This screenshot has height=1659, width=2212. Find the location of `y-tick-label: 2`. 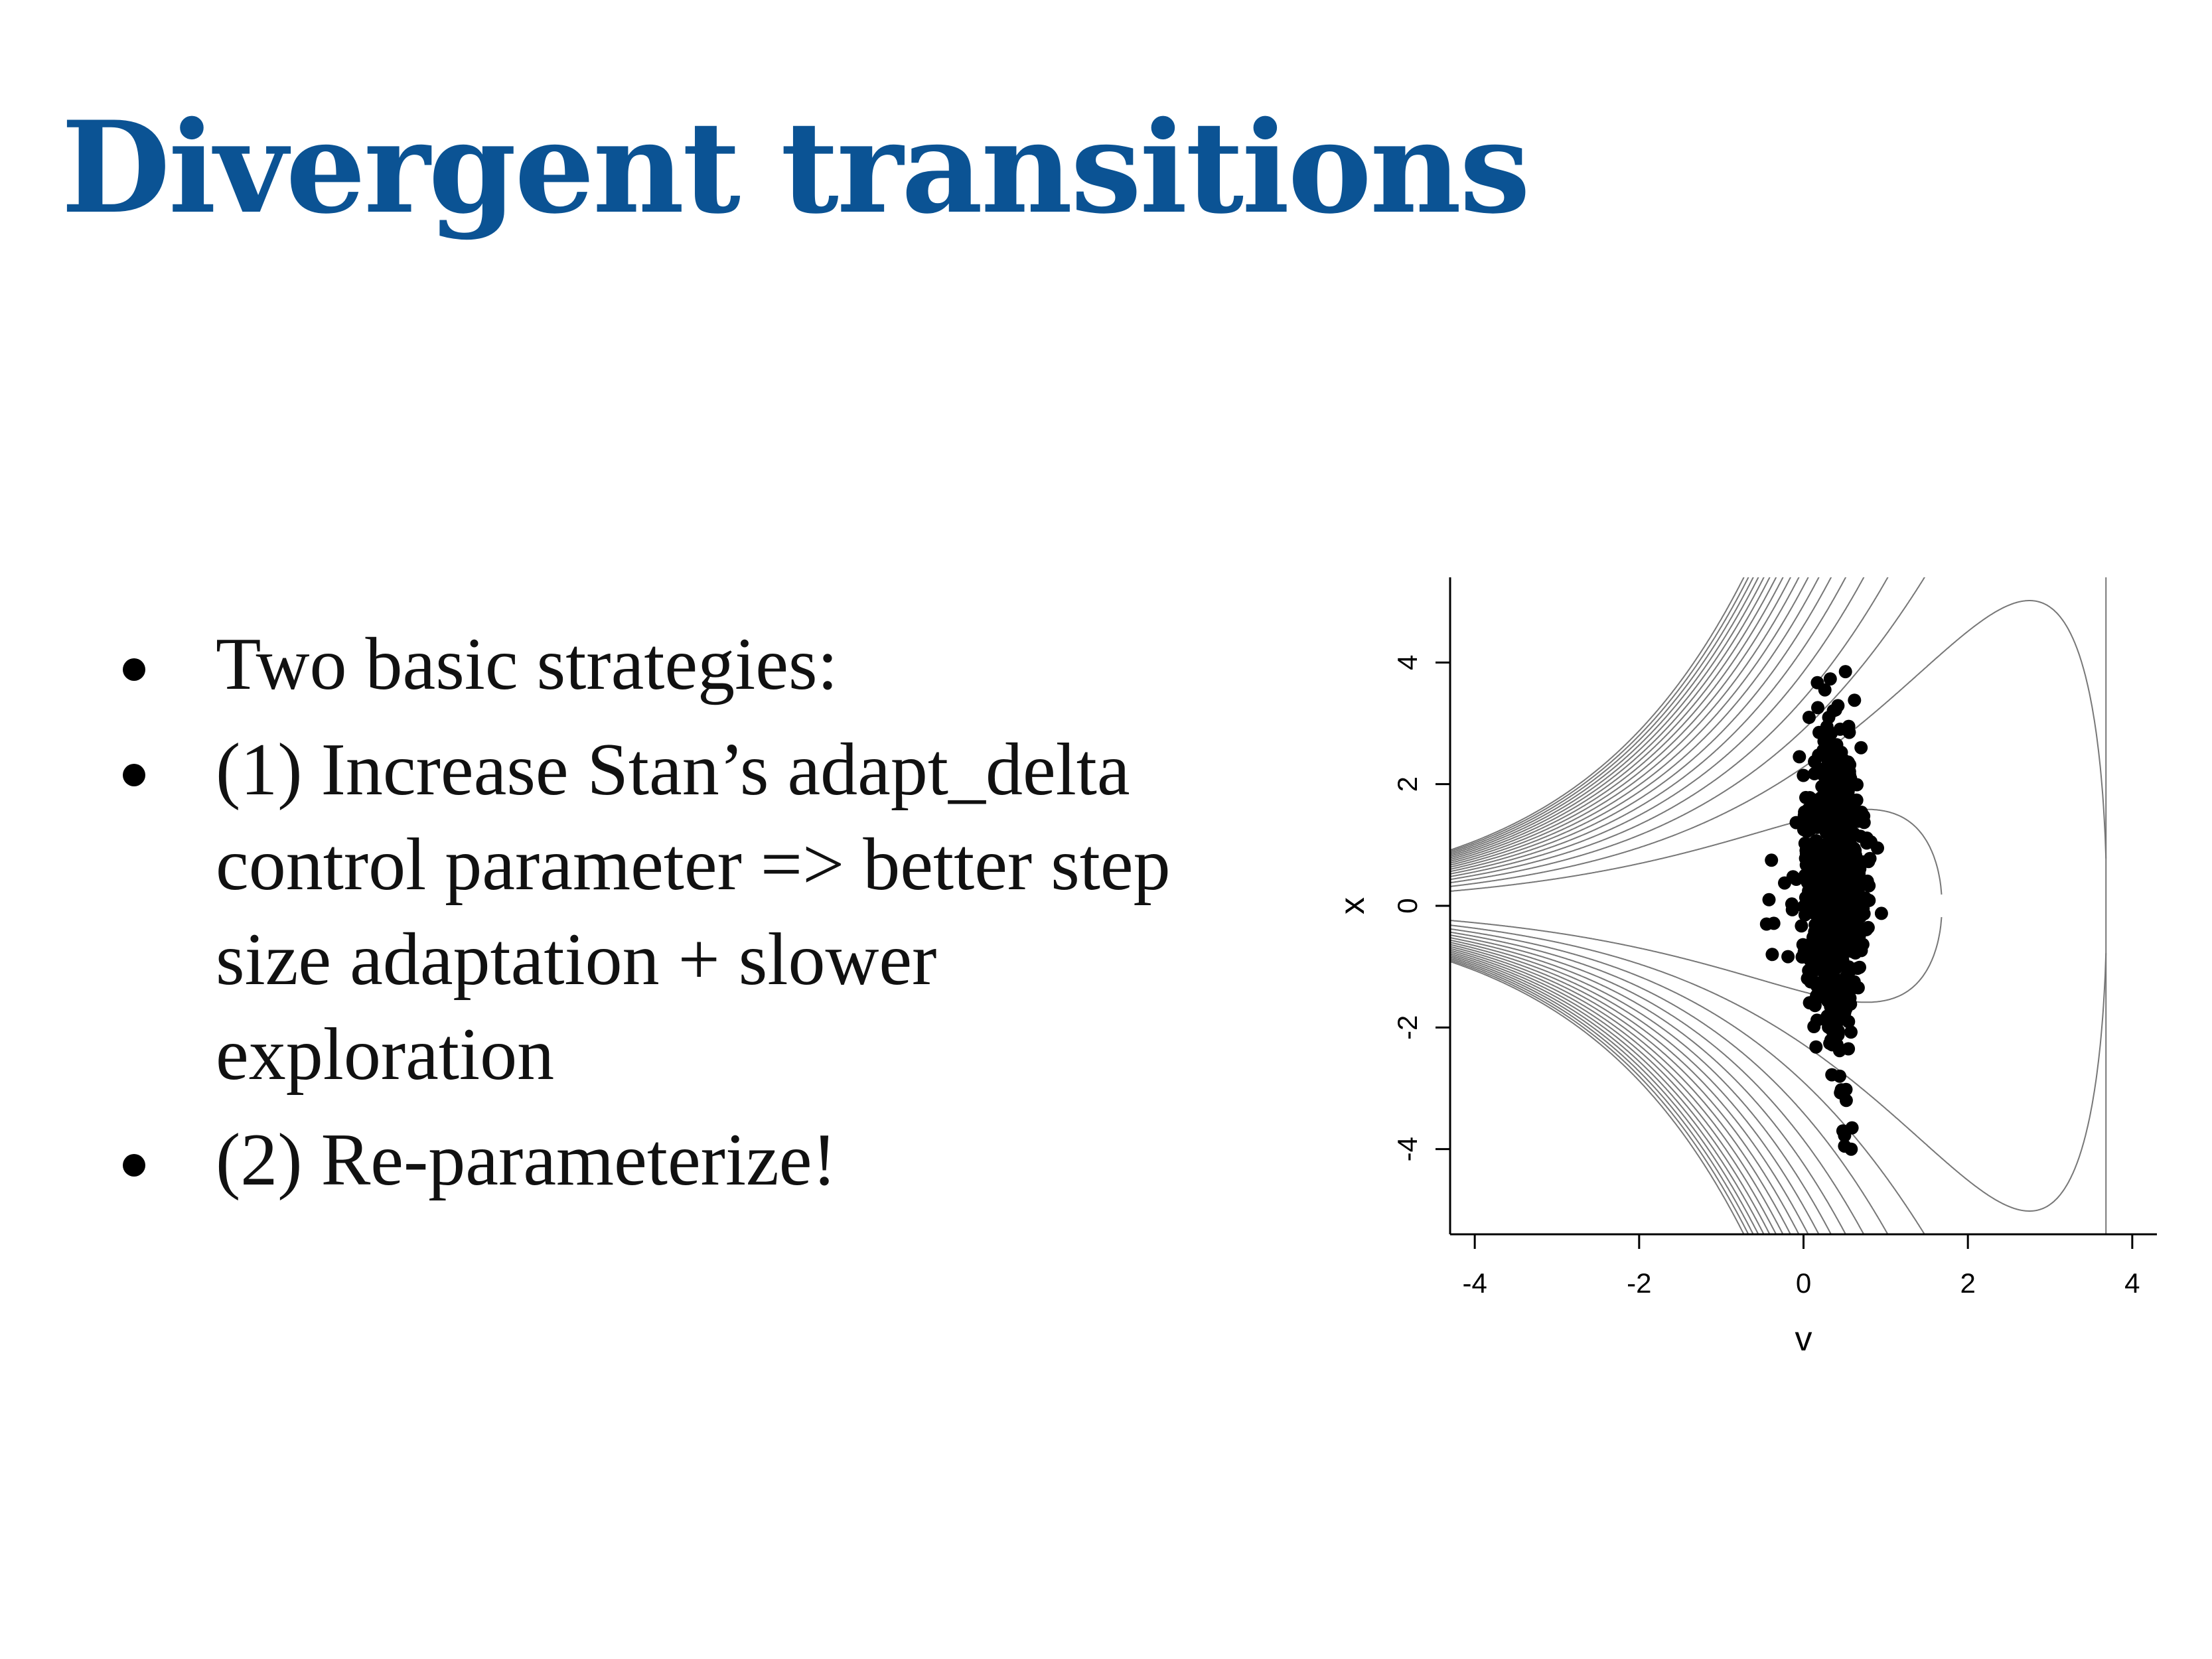

y-tick-label: 2 is located at coordinates (1407, 784).